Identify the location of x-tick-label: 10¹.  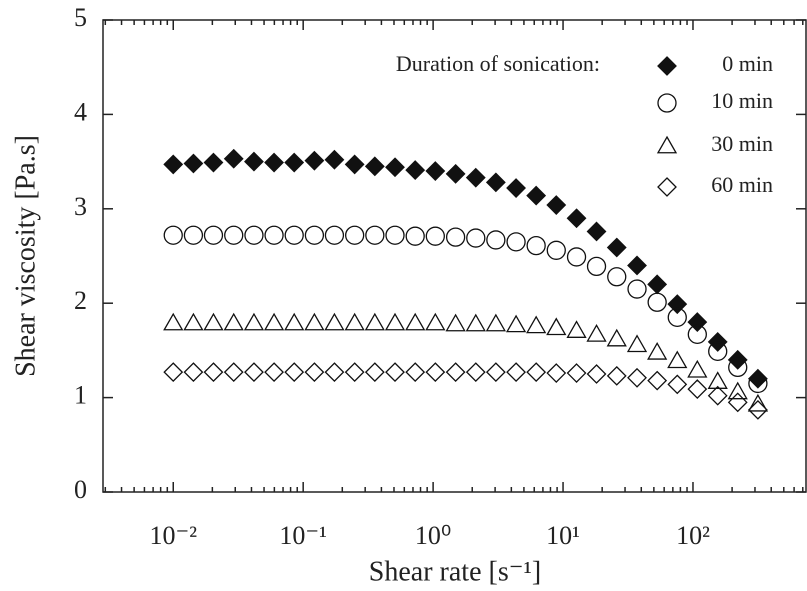
(563, 535).